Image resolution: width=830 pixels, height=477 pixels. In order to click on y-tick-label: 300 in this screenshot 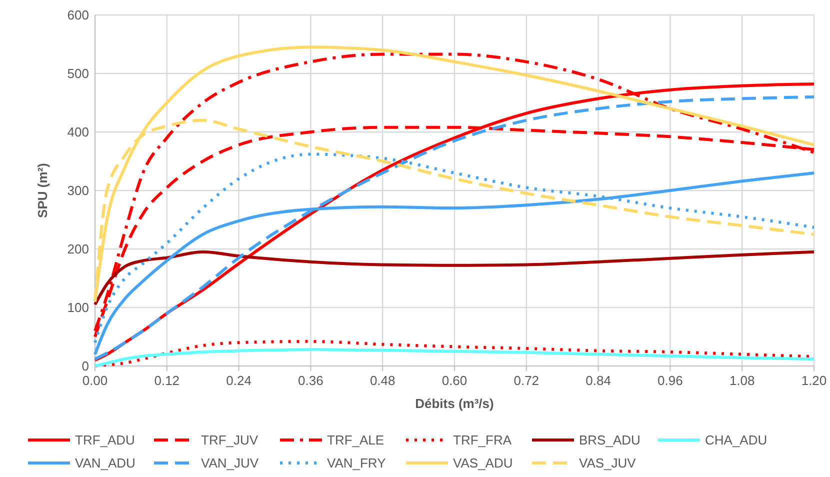, I will do `click(78, 190)`.